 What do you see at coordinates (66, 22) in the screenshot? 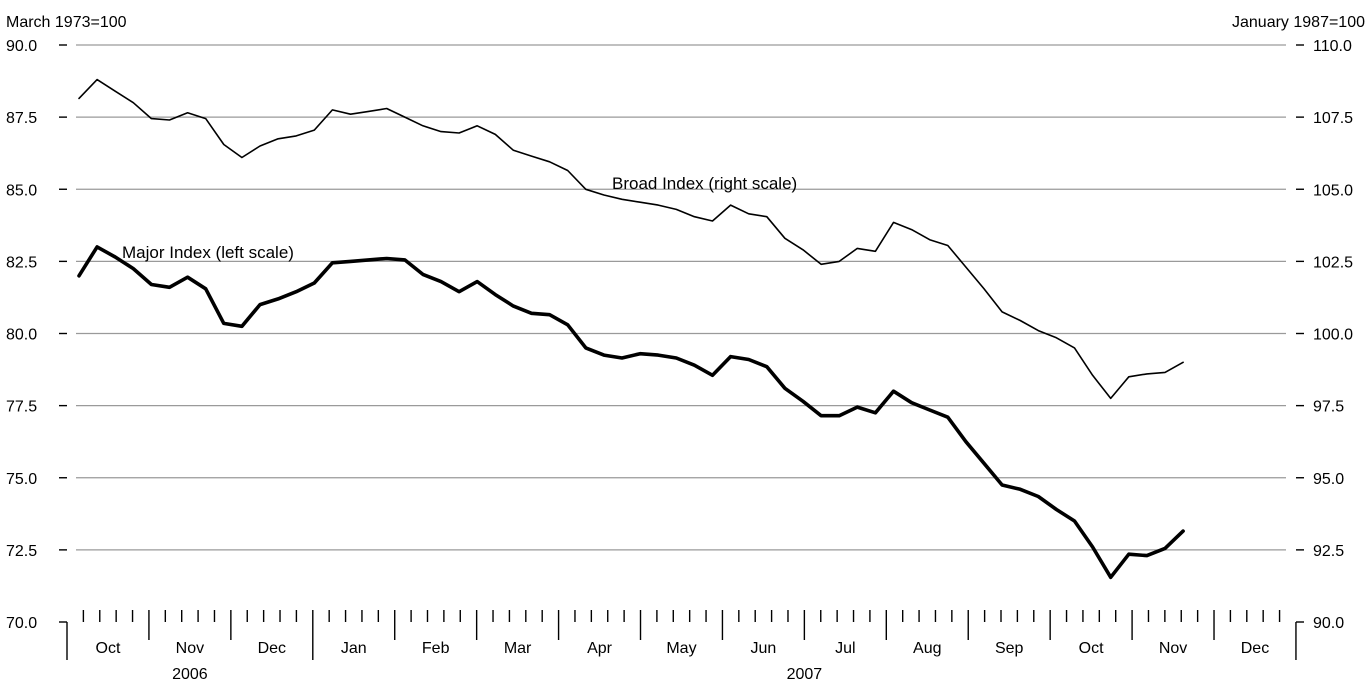
I see `left-axis-label: March 1973=100` at bounding box center [66, 22].